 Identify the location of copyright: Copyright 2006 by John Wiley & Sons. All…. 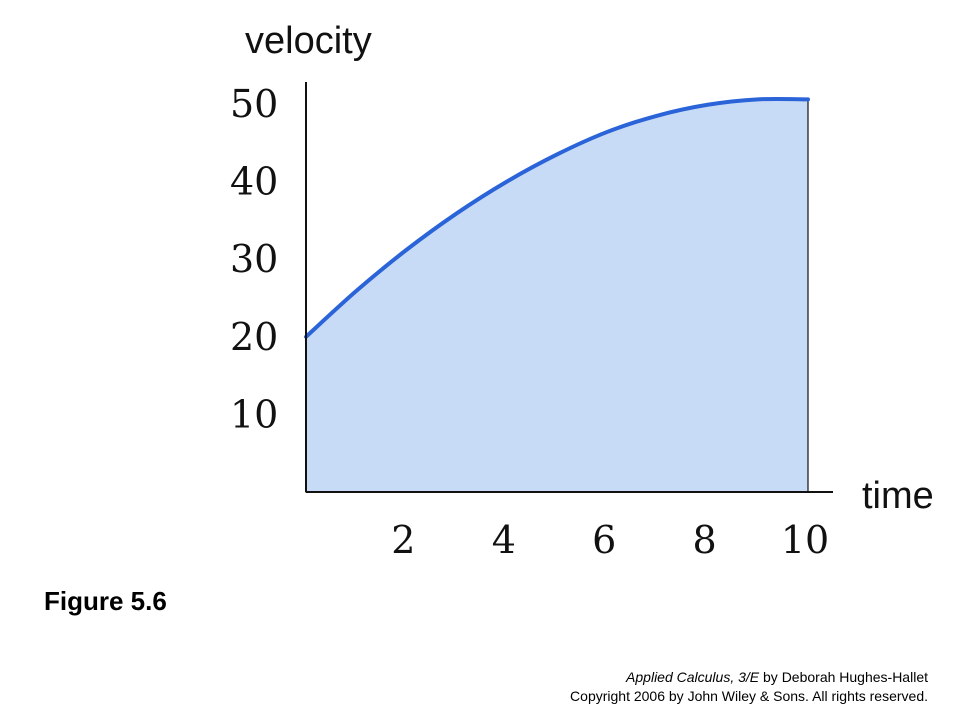
(749, 696).